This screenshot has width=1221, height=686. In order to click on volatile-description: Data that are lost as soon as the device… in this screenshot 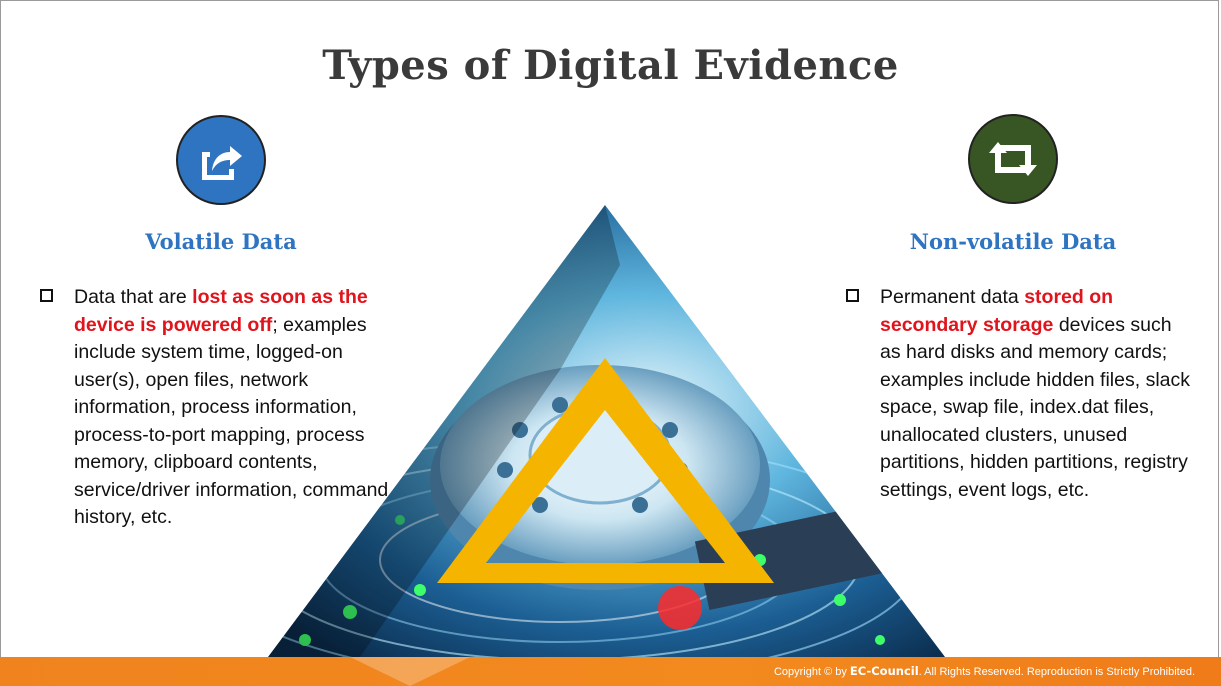, I will do `click(220, 408)`.